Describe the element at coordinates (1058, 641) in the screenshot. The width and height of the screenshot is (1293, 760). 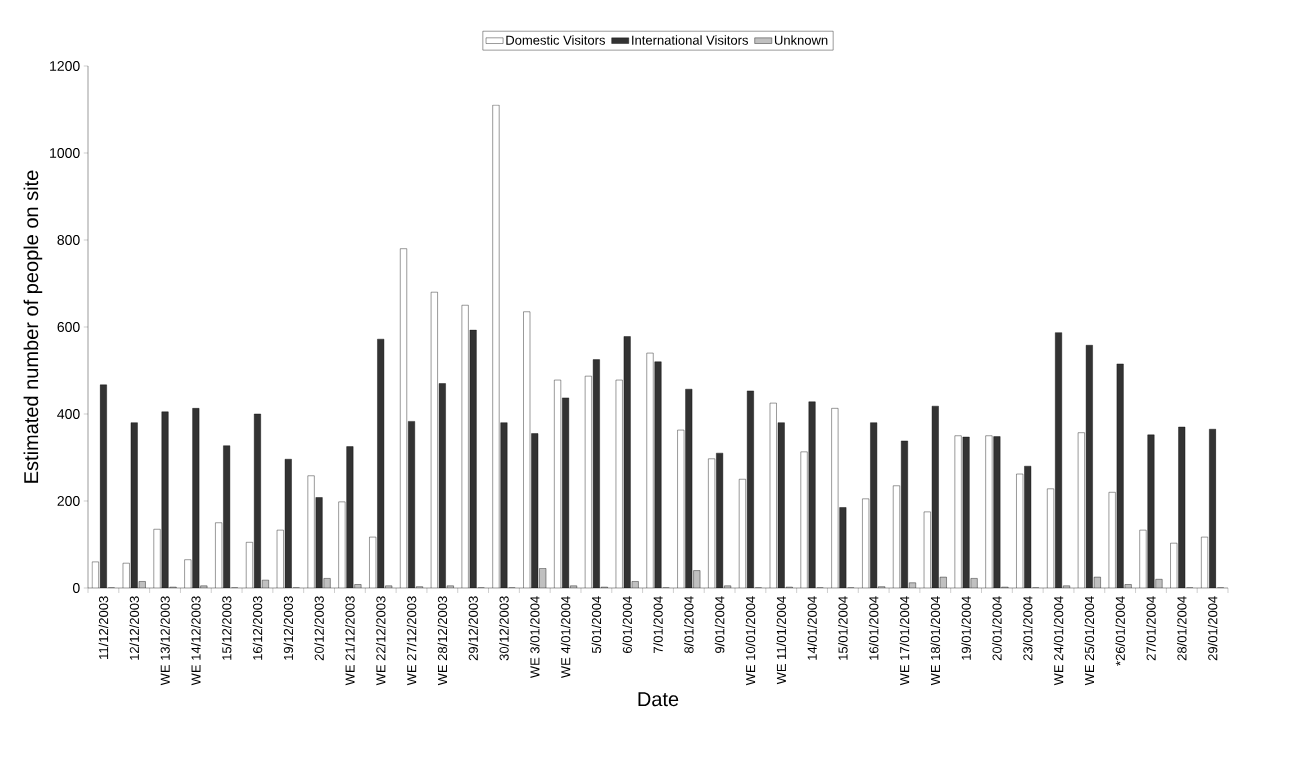
I see `x-tick-label: WE 24/01/2004` at that location.